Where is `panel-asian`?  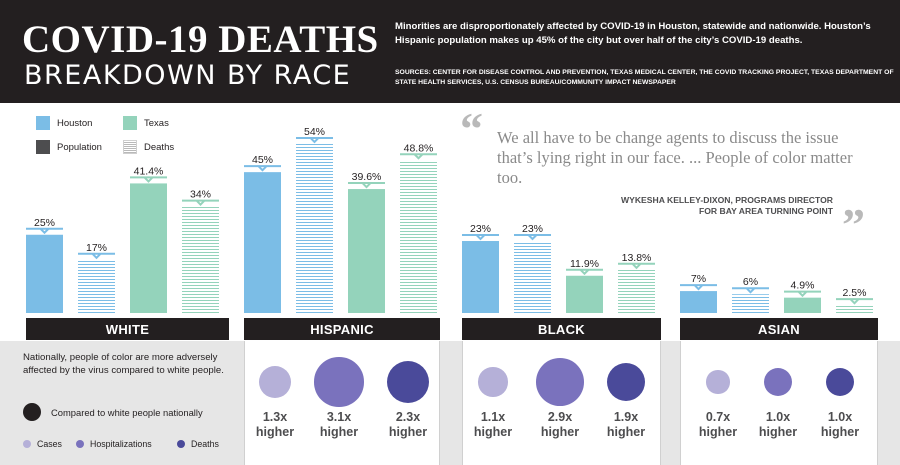
panel-asian is located at coordinates (779, 403).